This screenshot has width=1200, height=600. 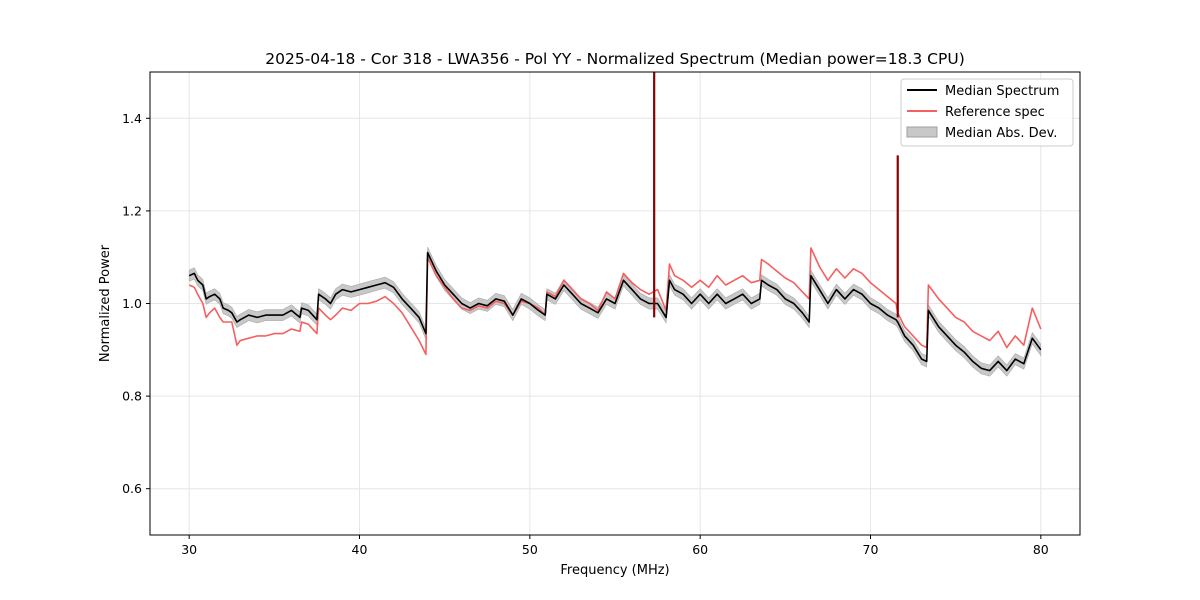 What do you see at coordinates (132, 396) in the screenshot?
I see `y-tick-label: 0.8` at bounding box center [132, 396].